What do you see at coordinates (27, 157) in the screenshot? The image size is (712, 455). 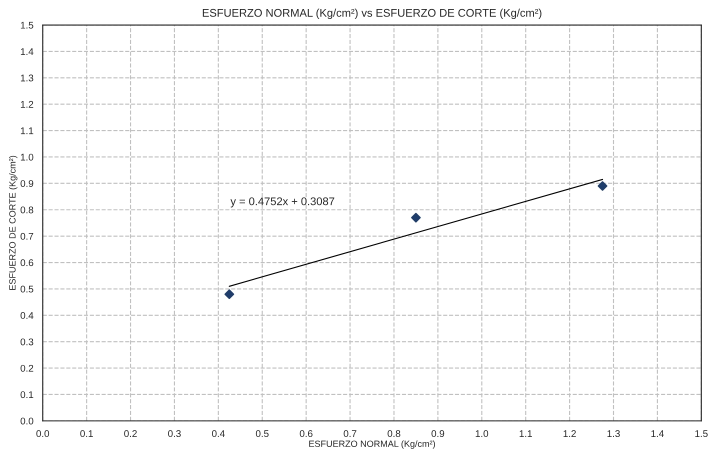 I see `y-tick-label: 1.0` at bounding box center [27, 157].